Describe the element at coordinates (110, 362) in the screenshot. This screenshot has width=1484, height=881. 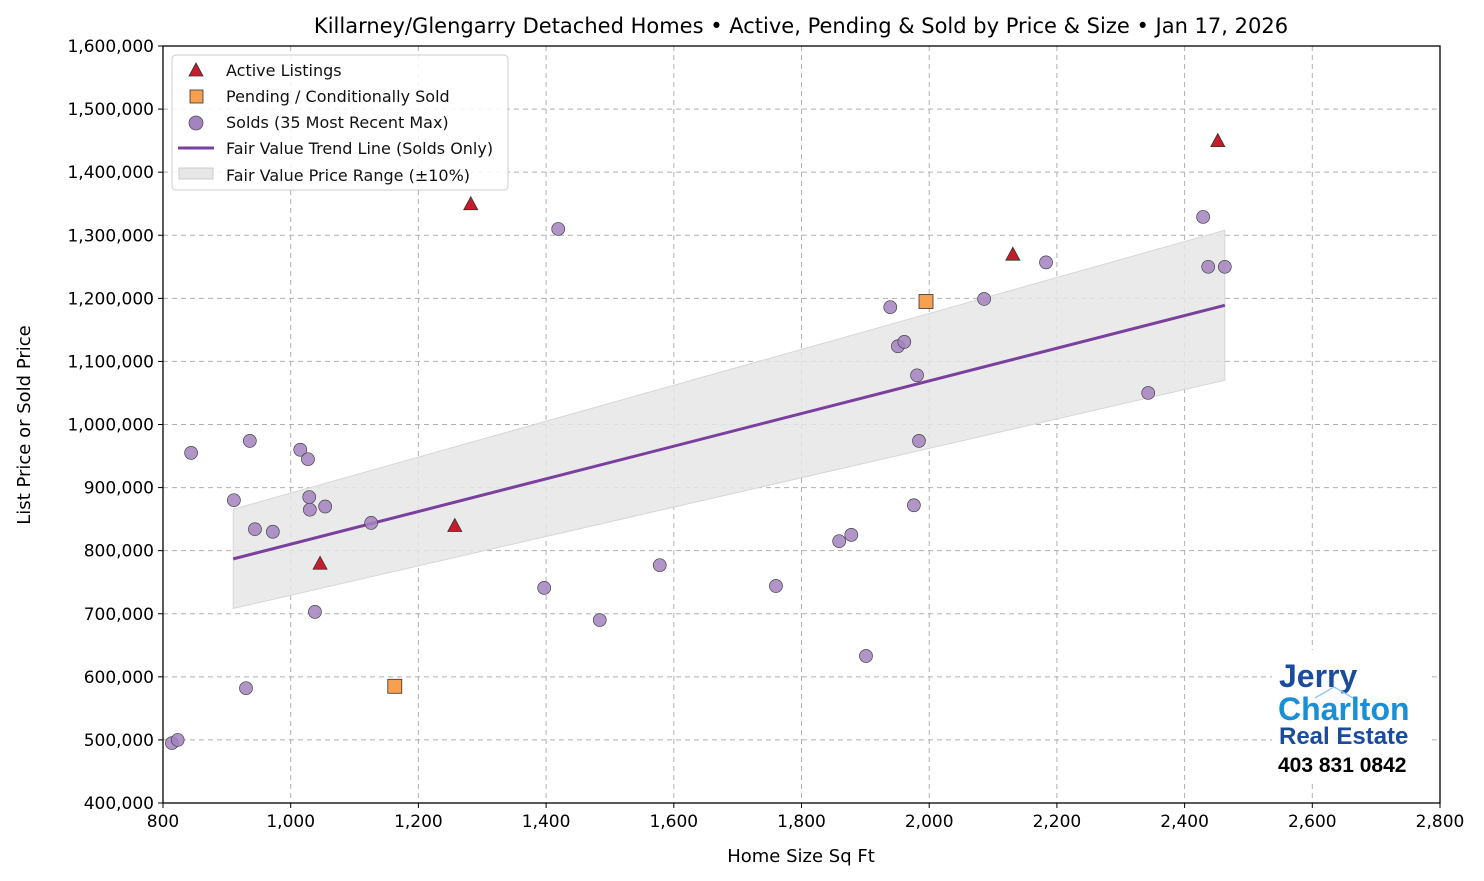
I see `y-tick-label: 1,100,000` at that location.